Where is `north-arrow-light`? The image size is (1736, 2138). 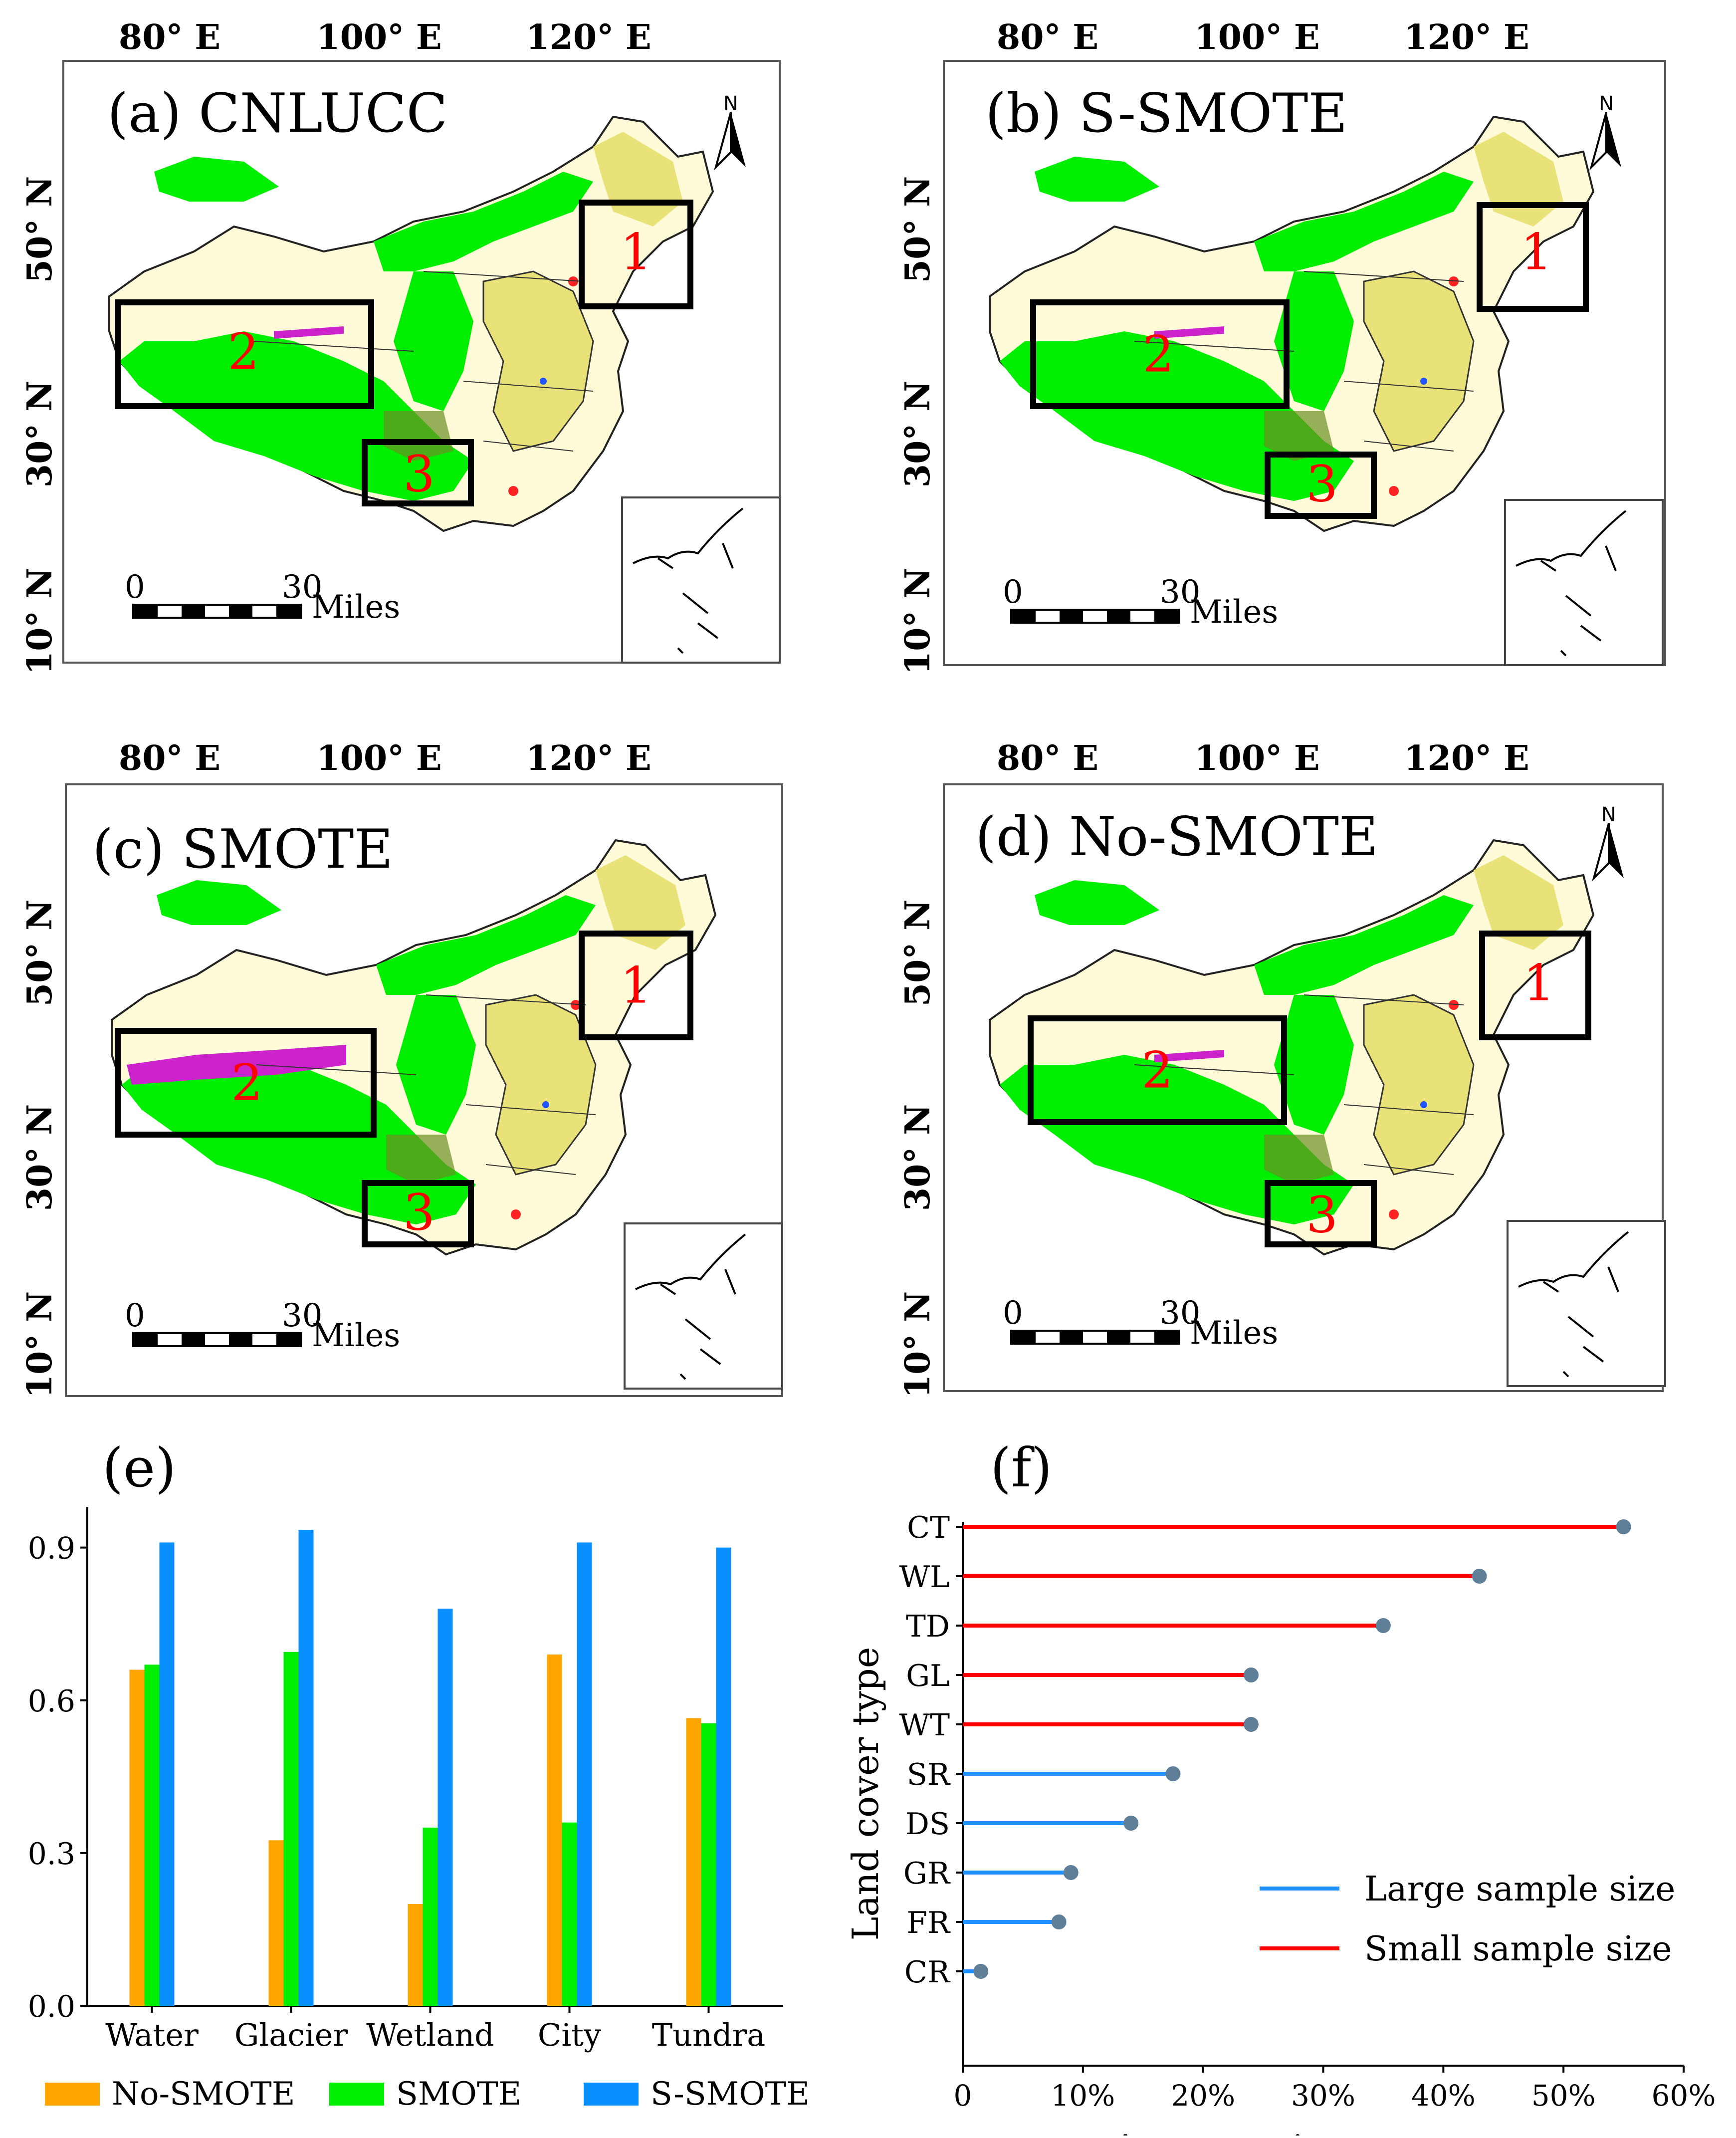
north-arrow-light is located at coordinates (1598, 141).